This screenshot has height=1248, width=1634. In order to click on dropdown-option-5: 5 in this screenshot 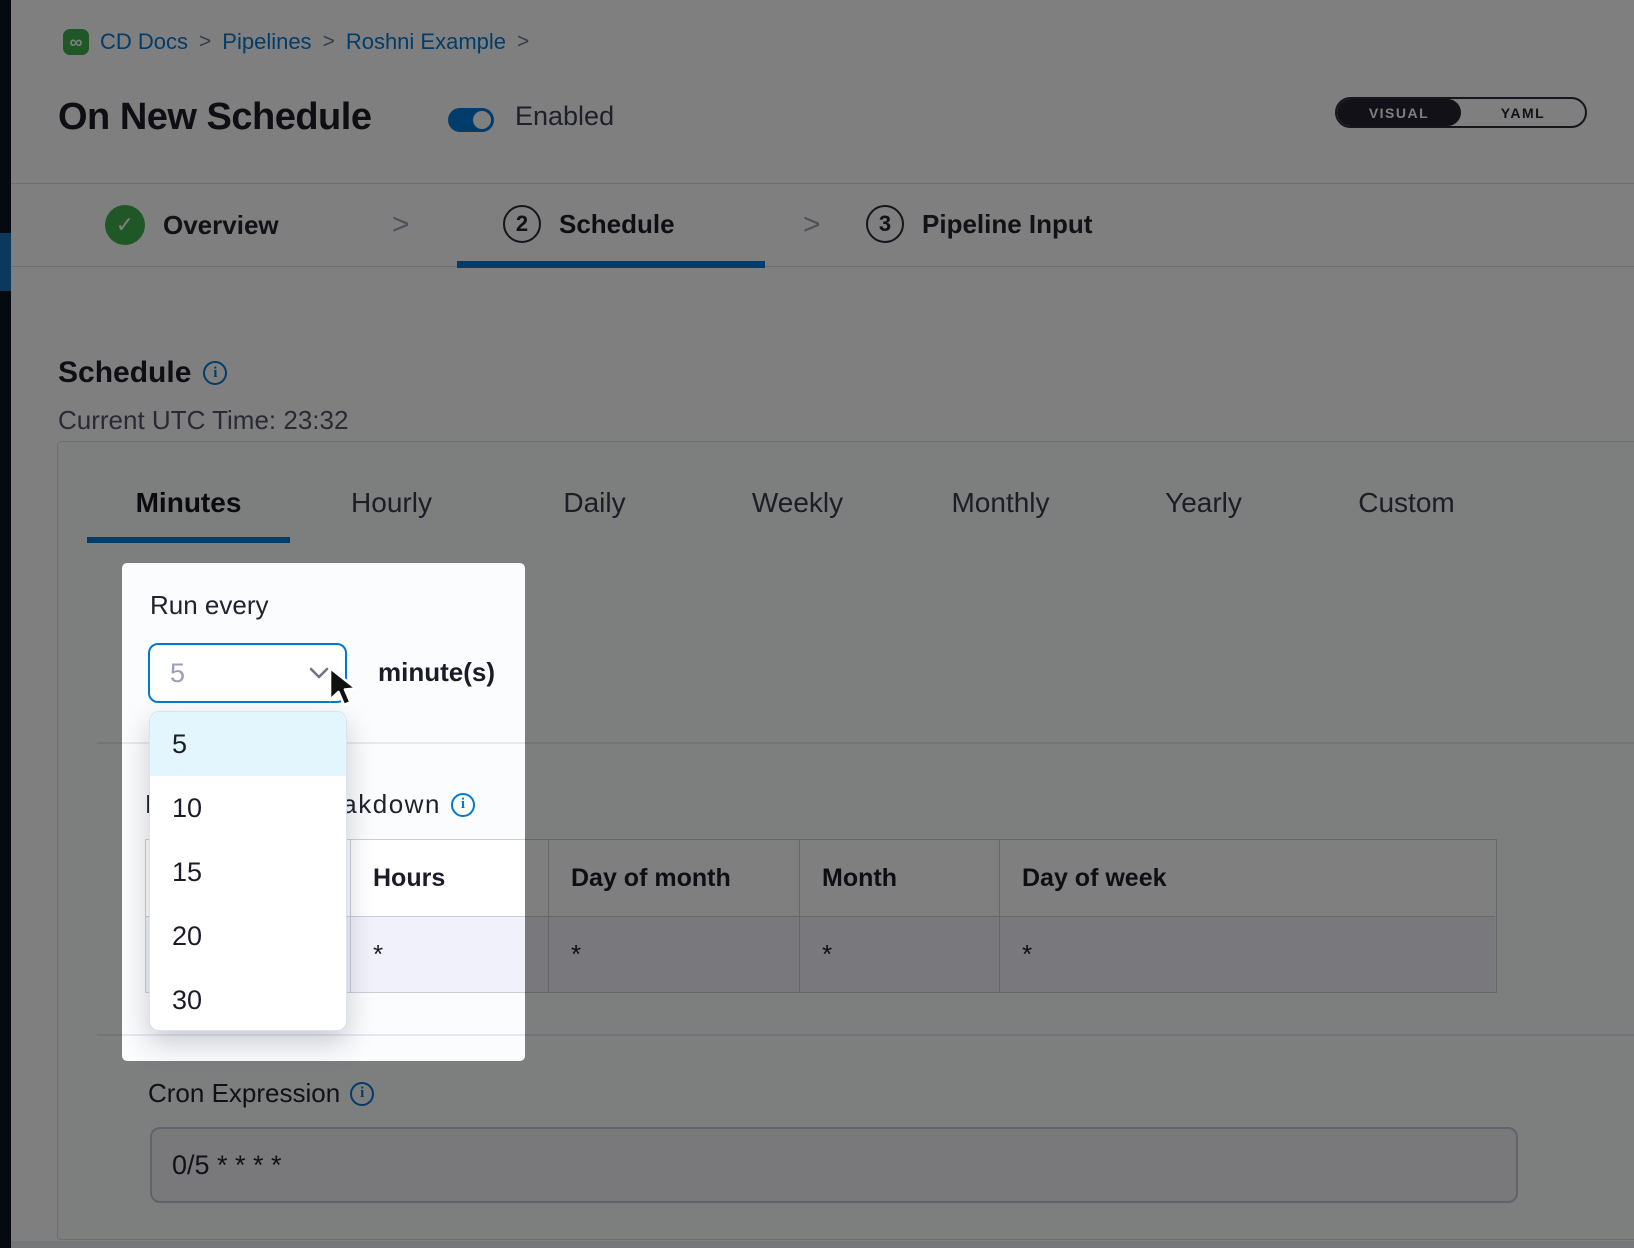, I will do `click(248, 744)`.